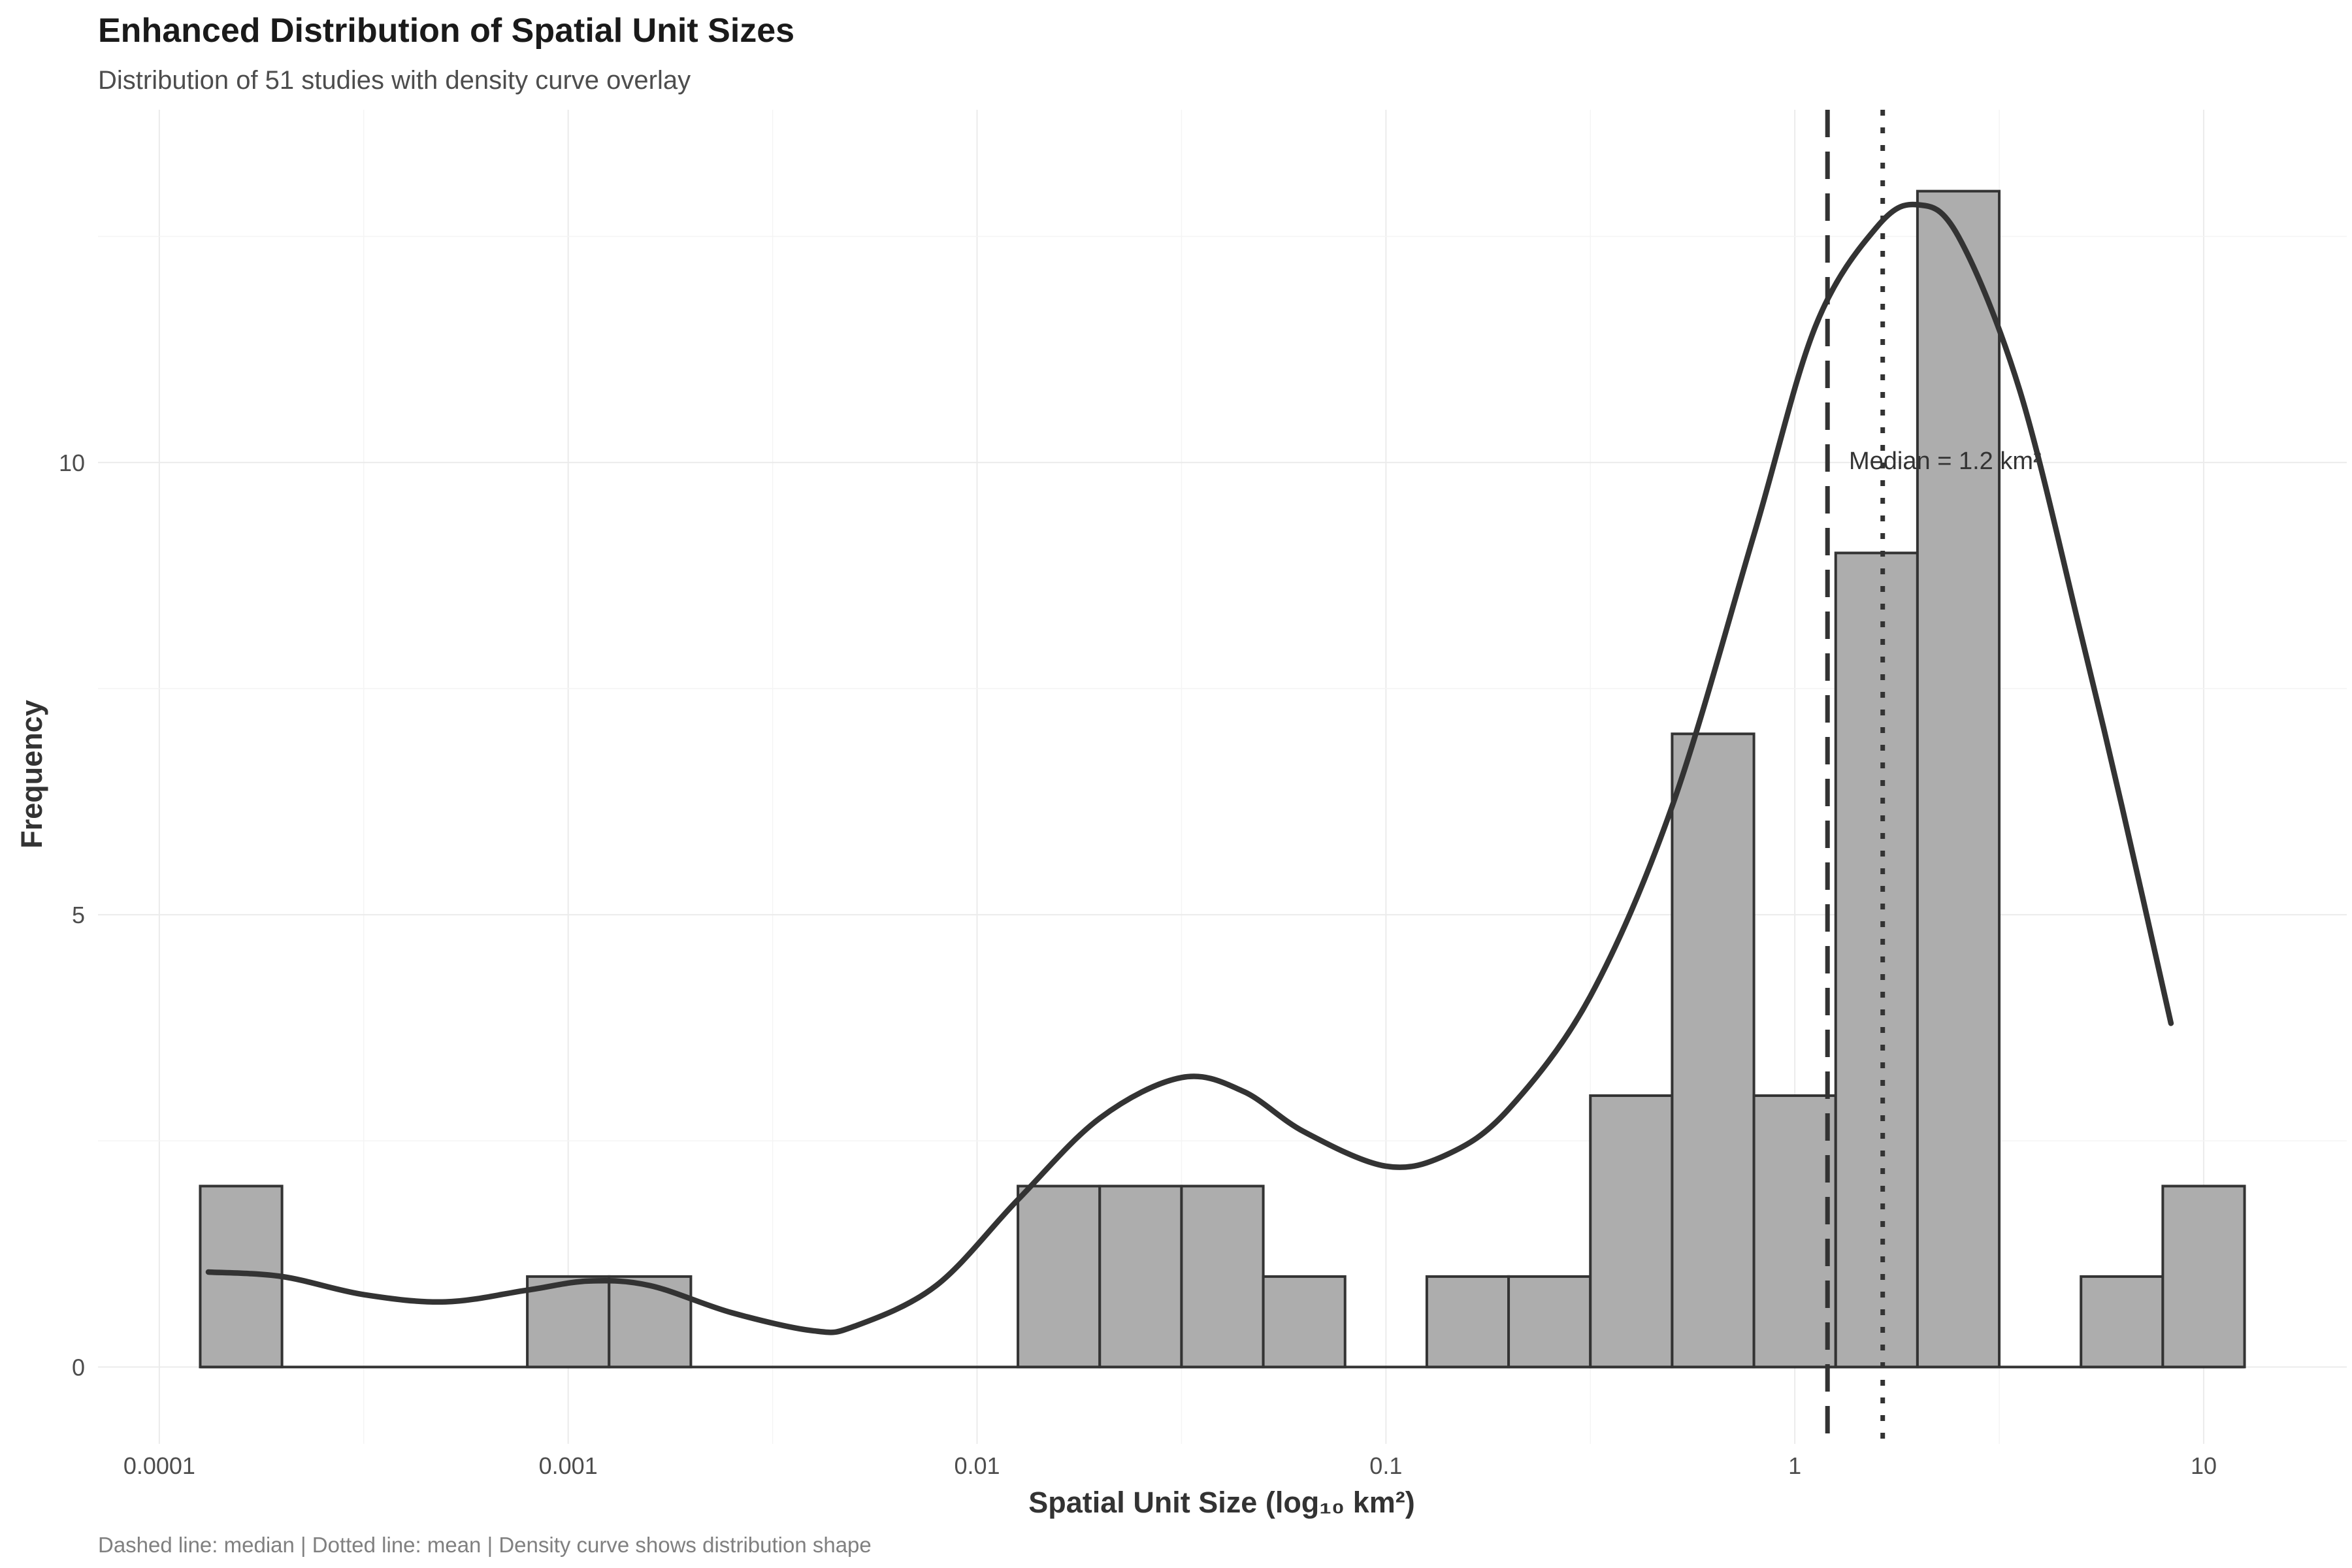  I want to click on x-tick-label: 0.0001, so click(159, 1465).